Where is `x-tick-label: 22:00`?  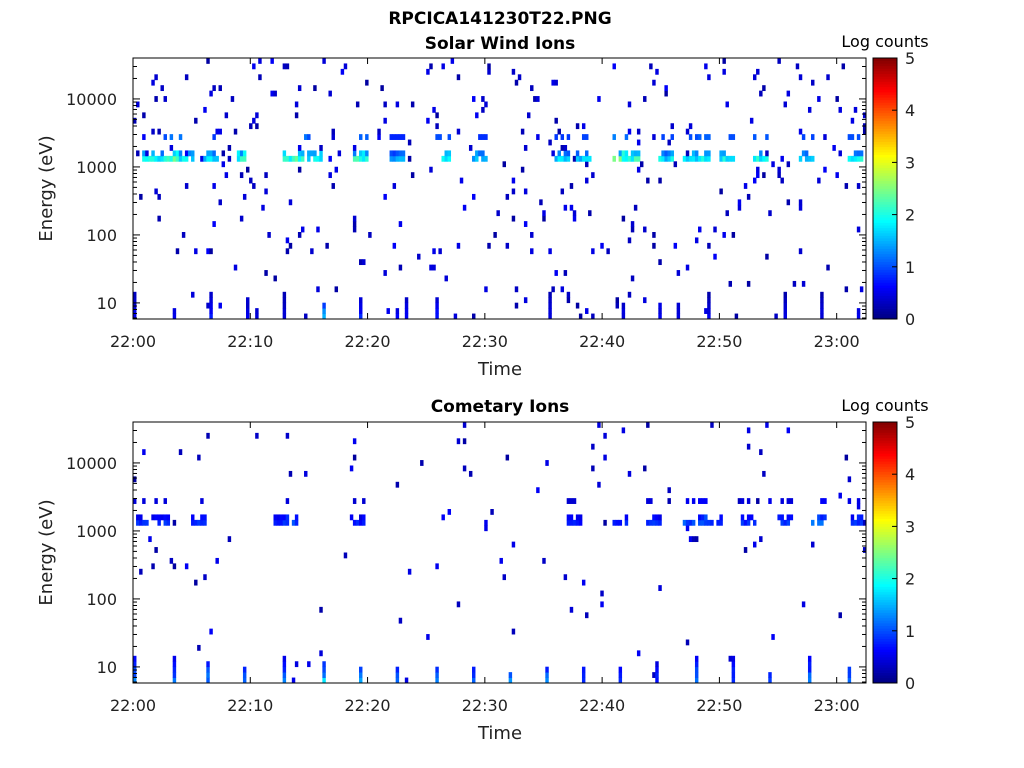
x-tick-label: 22:00 is located at coordinates (133, 341).